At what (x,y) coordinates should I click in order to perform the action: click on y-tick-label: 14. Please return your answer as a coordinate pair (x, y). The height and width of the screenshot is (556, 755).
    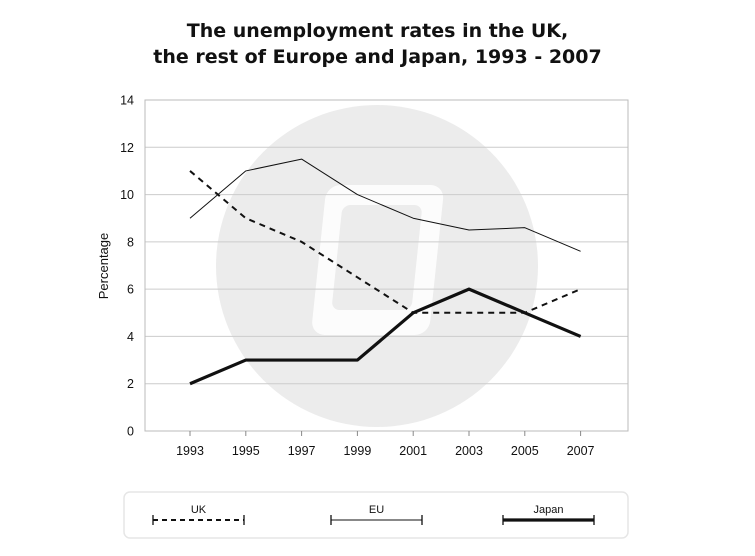
    Looking at the image, I should click on (127, 101).